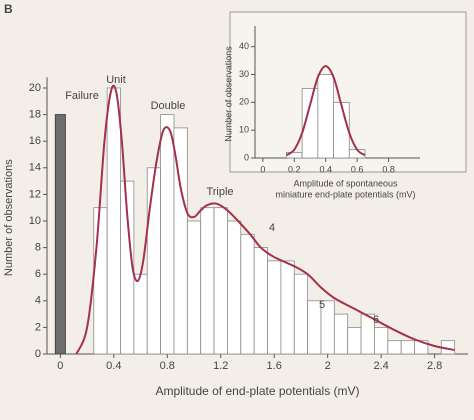  Describe the element at coordinates (35, 194) in the screenshot. I see `y-tick-label: 12` at that location.